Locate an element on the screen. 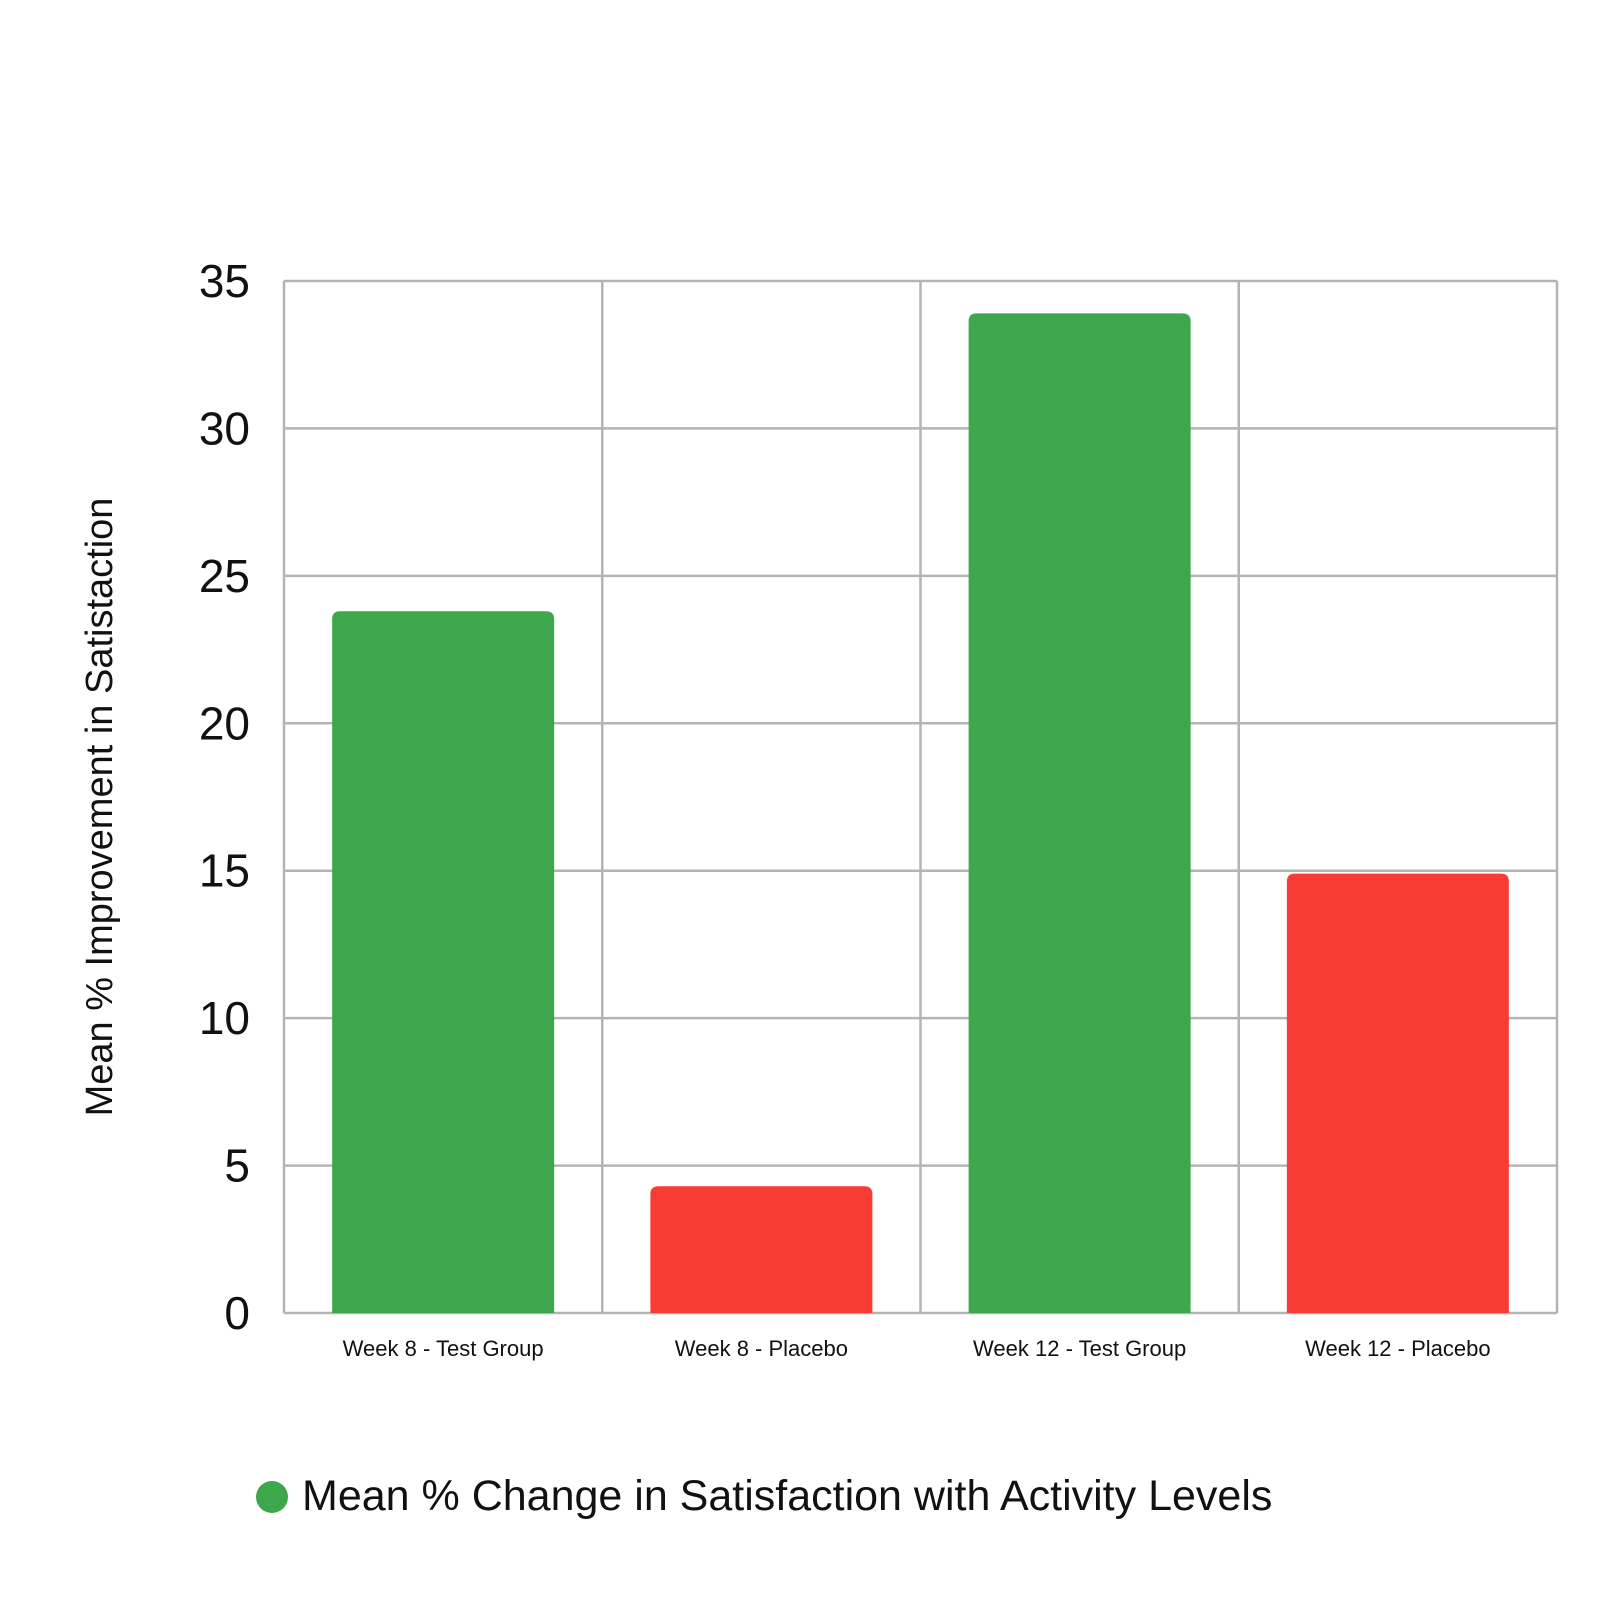  y-tick-label: 25 is located at coordinates (224, 576).